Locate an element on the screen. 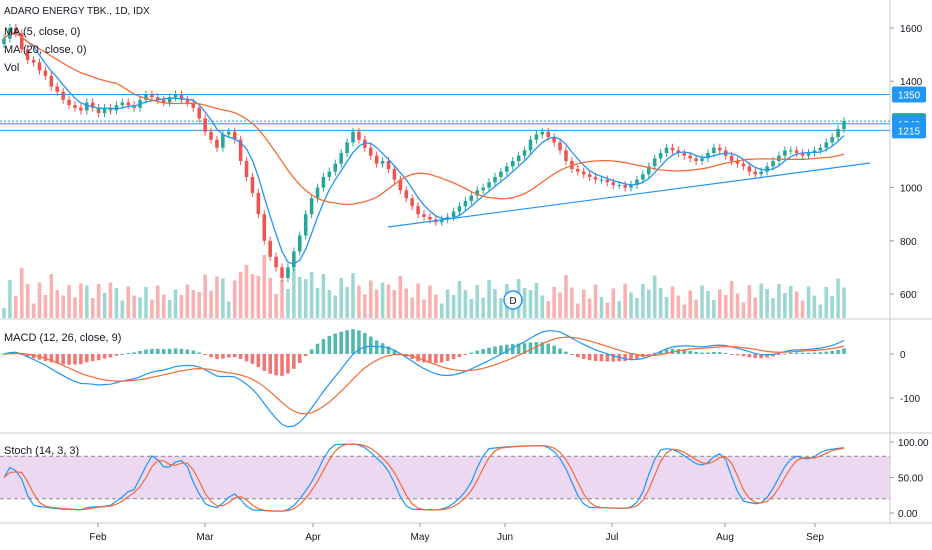 The height and width of the screenshot is (550, 932). volume-legend: Vol is located at coordinates (12, 68).